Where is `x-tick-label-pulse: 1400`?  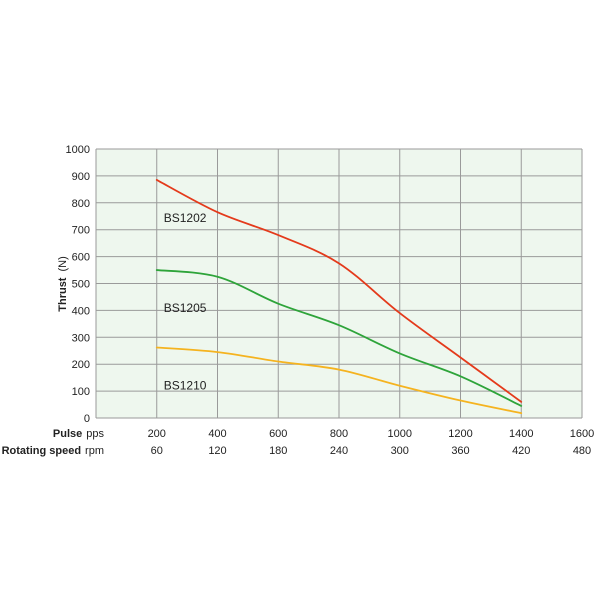 x-tick-label-pulse: 1400 is located at coordinates (521, 434).